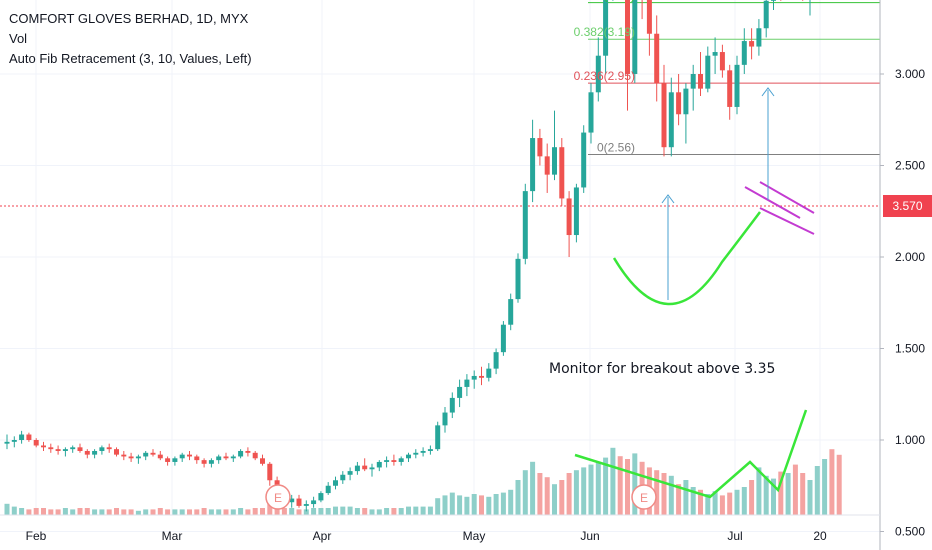 The image size is (932, 550). I want to click on fib-level-label: 0.5(3.39), so click(611, 1).